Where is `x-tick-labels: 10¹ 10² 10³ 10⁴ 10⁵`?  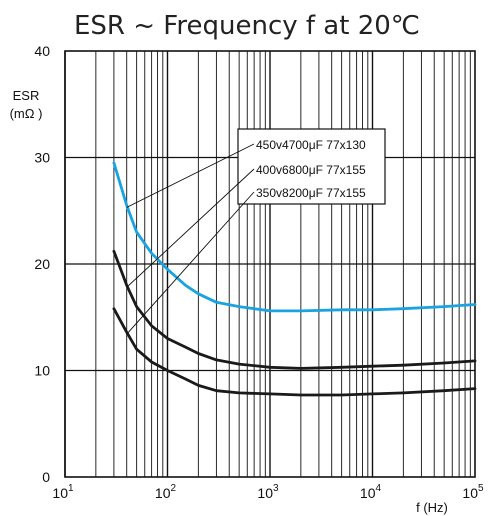
x-tick-labels: 10¹ 10² 10³ 10⁴ 10⁵ is located at coordinates (268, 492).